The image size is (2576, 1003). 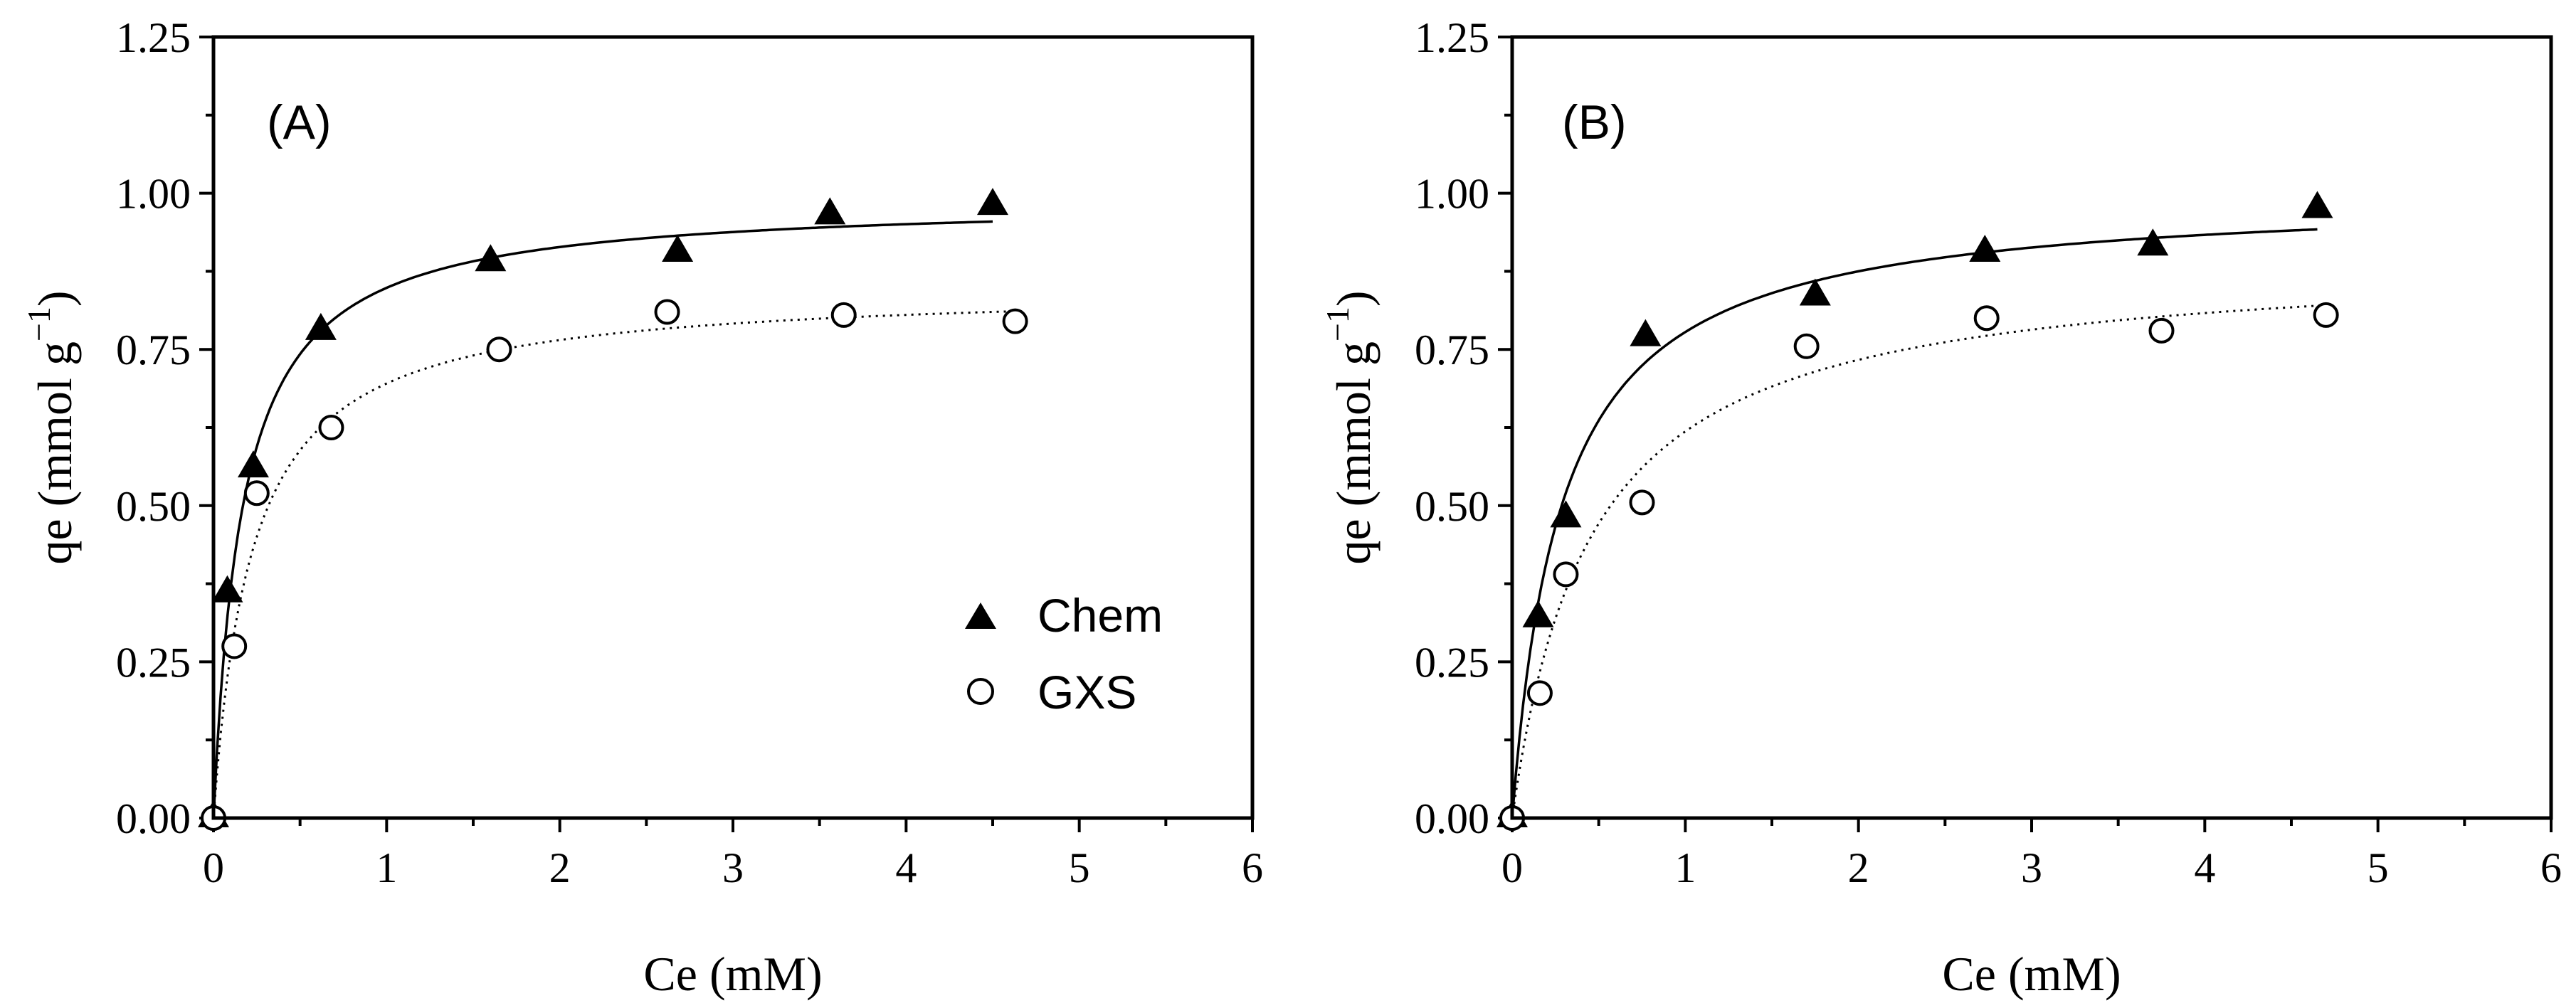 What do you see at coordinates (387, 867) in the screenshot?
I see `panel-a-x-tick-label: 1` at bounding box center [387, 867].